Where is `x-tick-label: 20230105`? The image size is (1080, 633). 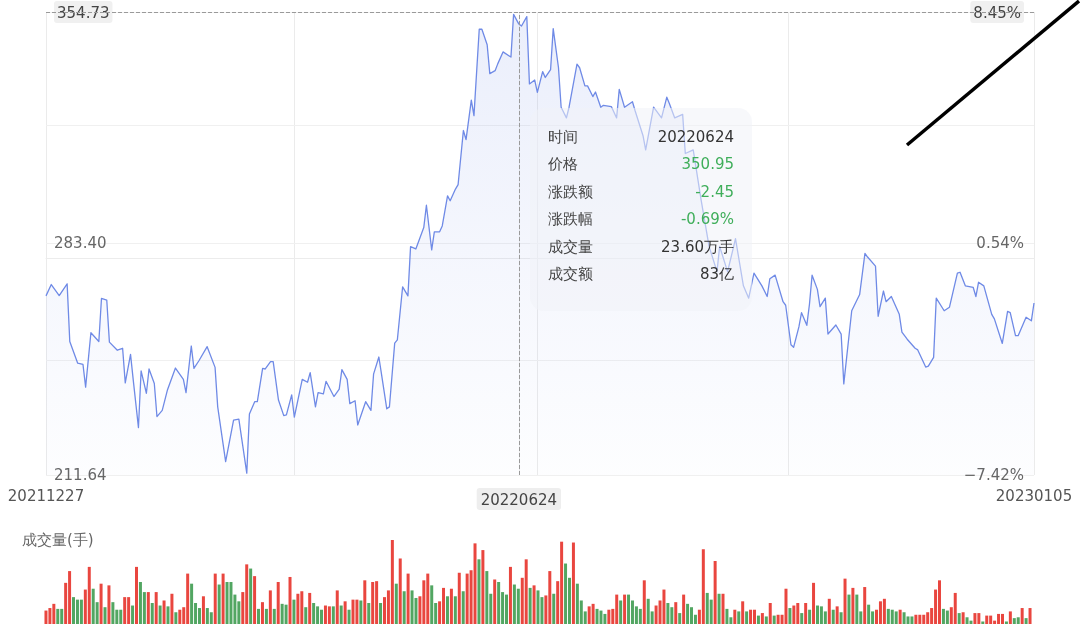
x-tick-label: 20230105 is located at coordinates (1034, 495).